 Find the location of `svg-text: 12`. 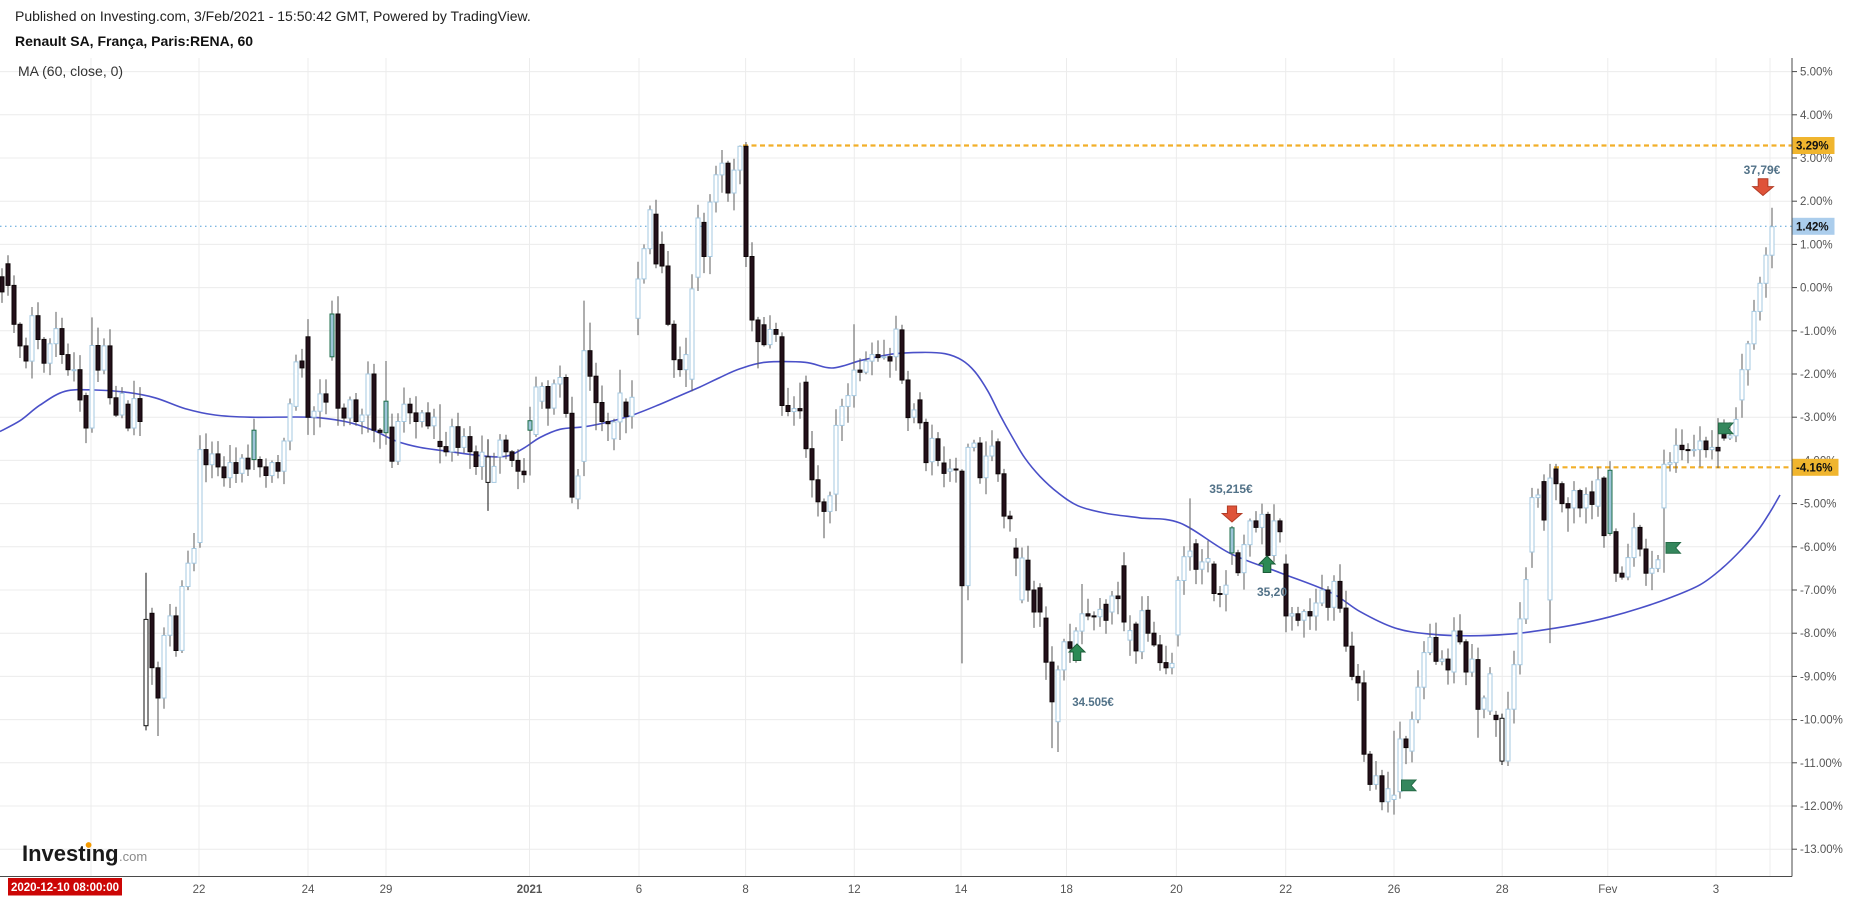

svg-text: 12 is located at coordinates (854, 890).